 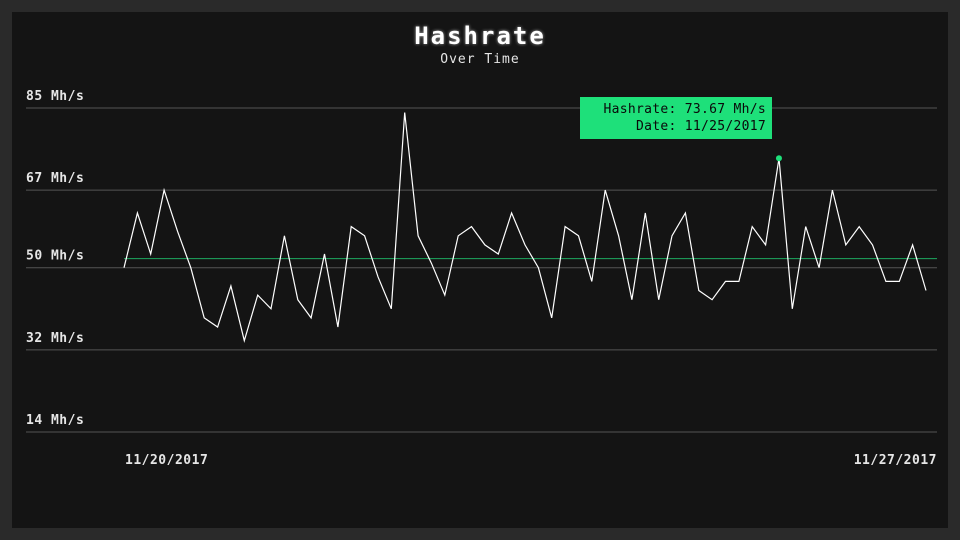 What do you see at coordinates (700, 126) in the screenshot?
I see `tooltip-date: Date: 11/25/2017` at bounding box center [700, 126].